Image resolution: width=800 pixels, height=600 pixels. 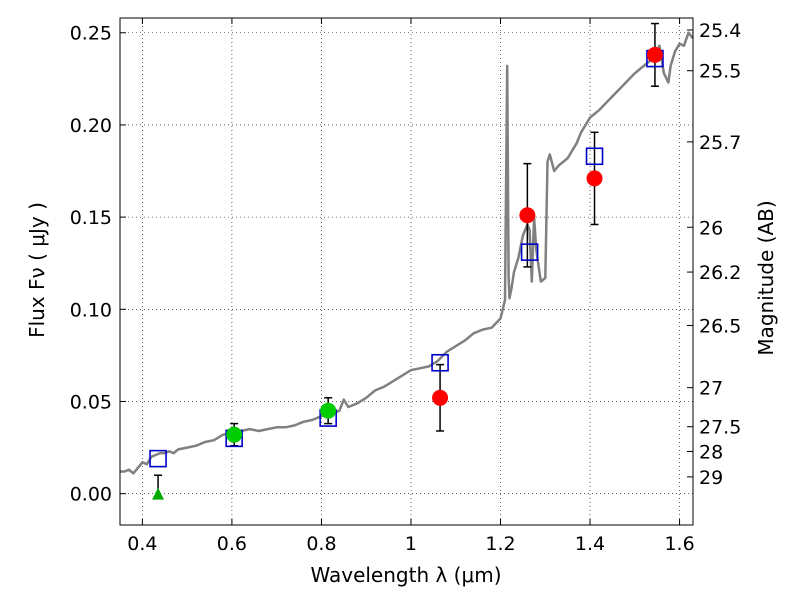 What do you see at coordinates (720, 143) in the screenshot?
I see `magnitude-tick-label: 25.7` at bounding box center [720, 143].